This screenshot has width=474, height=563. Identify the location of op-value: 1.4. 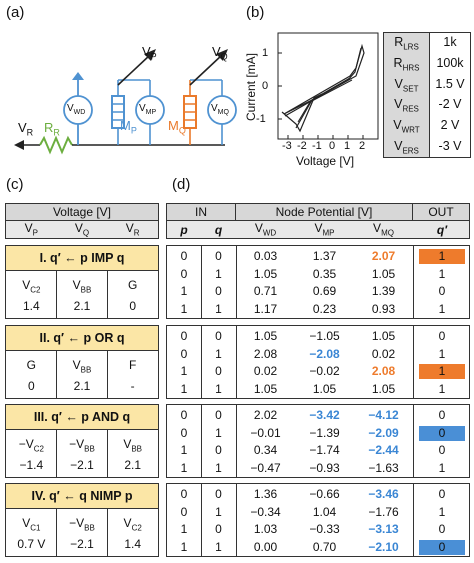
(133, 544).